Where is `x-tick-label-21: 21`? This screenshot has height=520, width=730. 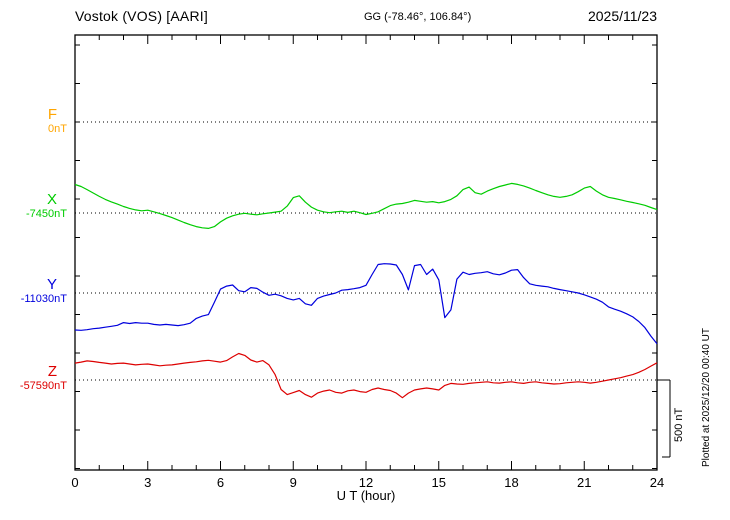
x-tick-label-21: 21 is located at coordinates (584, 482).